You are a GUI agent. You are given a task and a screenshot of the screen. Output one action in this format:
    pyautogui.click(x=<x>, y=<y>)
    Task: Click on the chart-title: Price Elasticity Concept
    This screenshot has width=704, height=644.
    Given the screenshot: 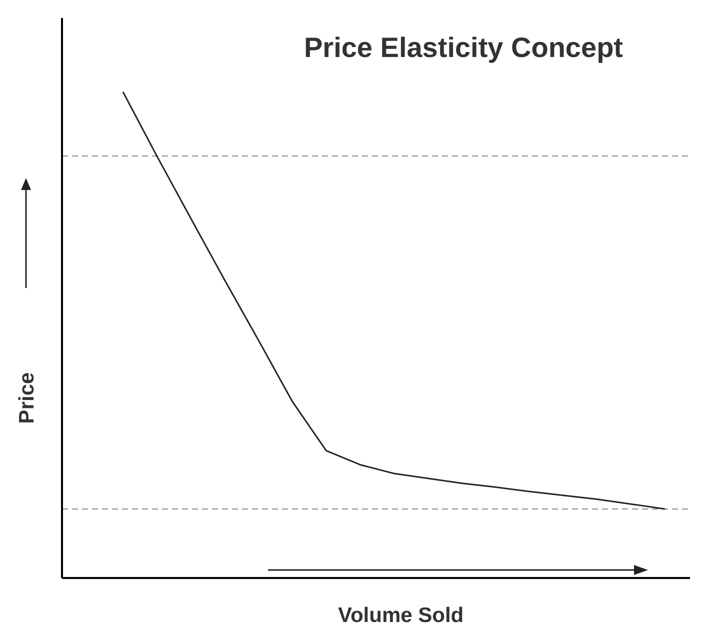 What is the action you would take?
    pyautogui.click(x=464, y=48)
    